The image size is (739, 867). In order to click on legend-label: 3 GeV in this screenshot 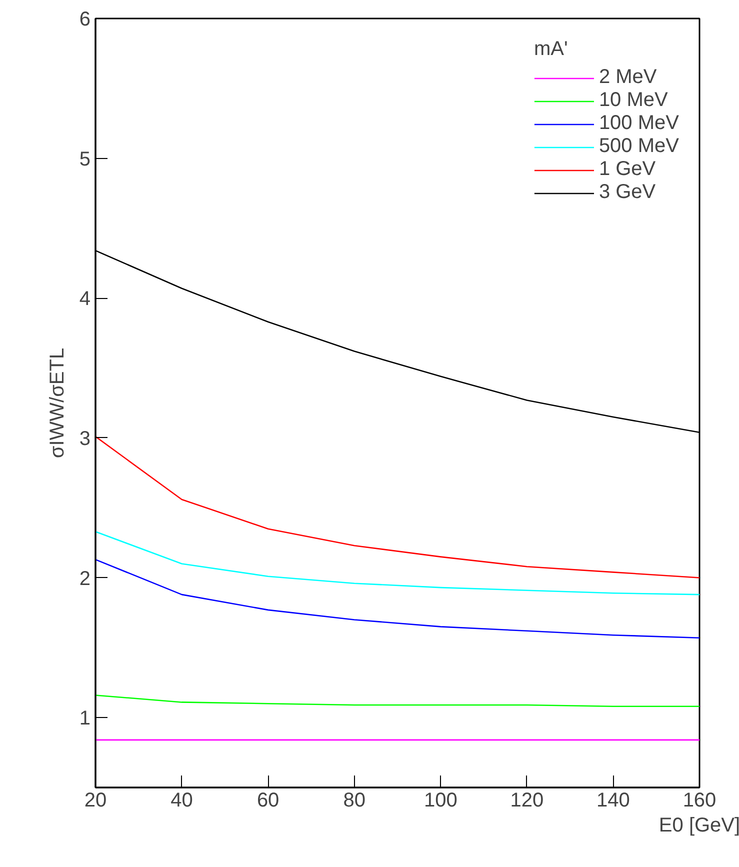, I will do `click(627, 192)`.